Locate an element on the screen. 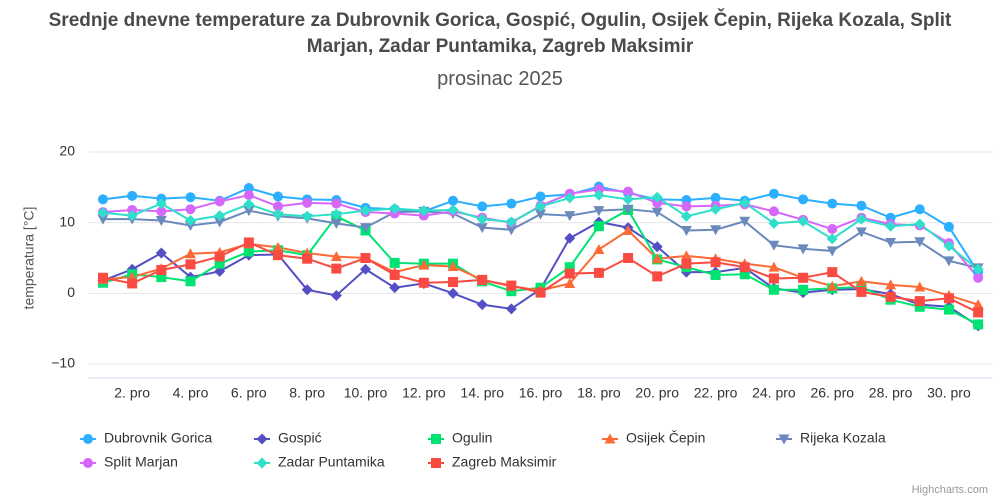 The height and width of the screenshot is (500, 1000). legend-label: Dubrovnik Gorica is located at coordinates (158, 438).